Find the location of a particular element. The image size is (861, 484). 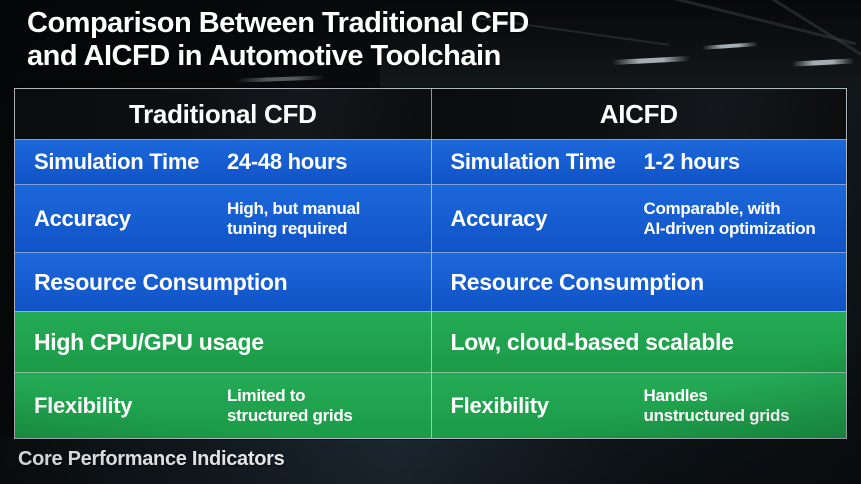

ceiling-area is located at coordinates (620, 45).